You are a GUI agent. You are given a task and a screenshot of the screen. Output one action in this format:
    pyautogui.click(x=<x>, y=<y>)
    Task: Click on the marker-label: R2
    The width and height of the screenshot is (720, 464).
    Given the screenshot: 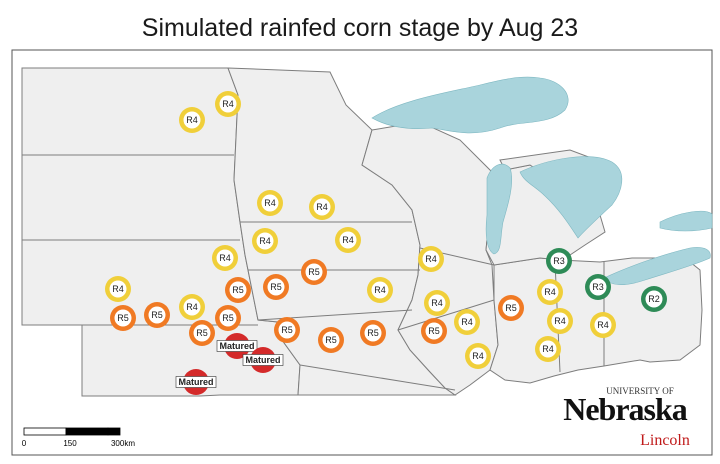 What is the action you would take?
    pyautogui.click(x=654, y=299)
    